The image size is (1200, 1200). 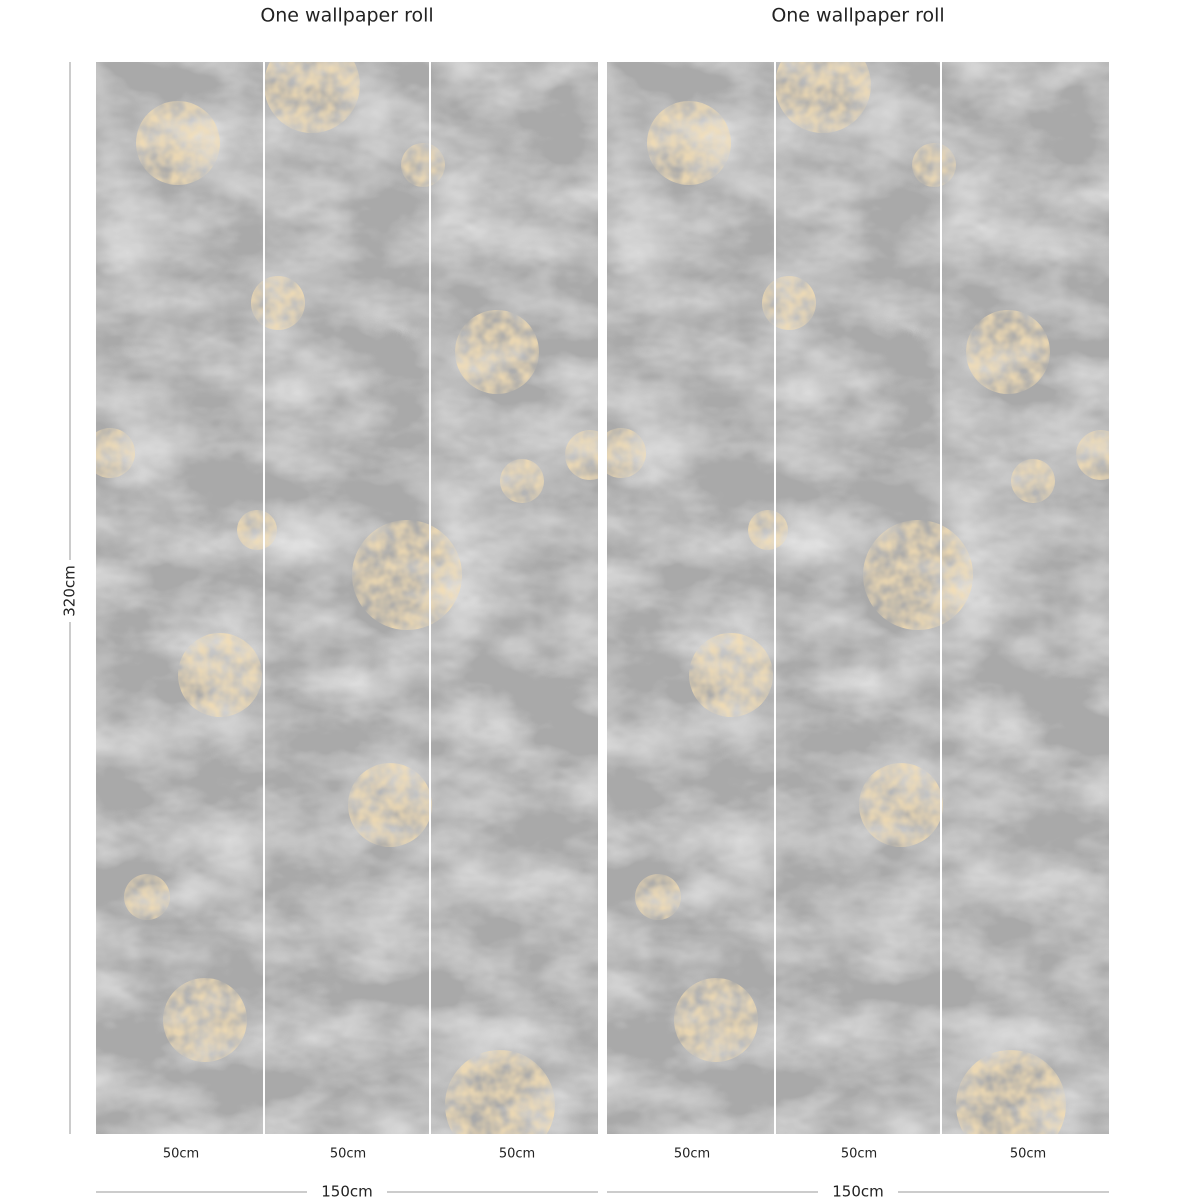 What do you see at coordinates (70, 591) in the screenshot?
I see `height-label: 320cm` at bounding box center [70, 591].